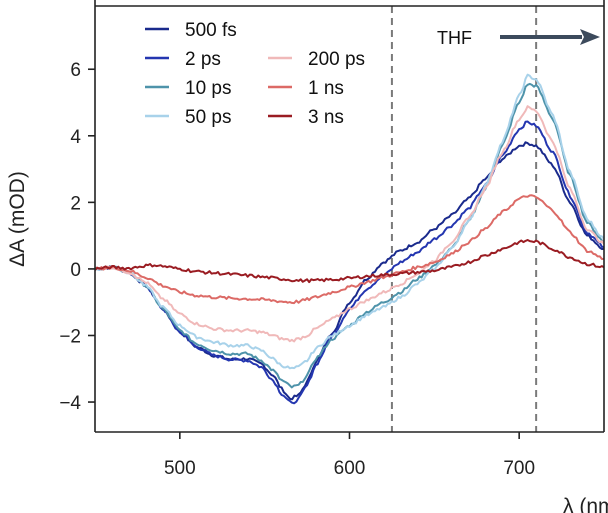 This screenshot has width=608, height=513. Describe the element at coordinates (203, 59) in the screenshot. I see `legend-label: 2 ps` at that location.